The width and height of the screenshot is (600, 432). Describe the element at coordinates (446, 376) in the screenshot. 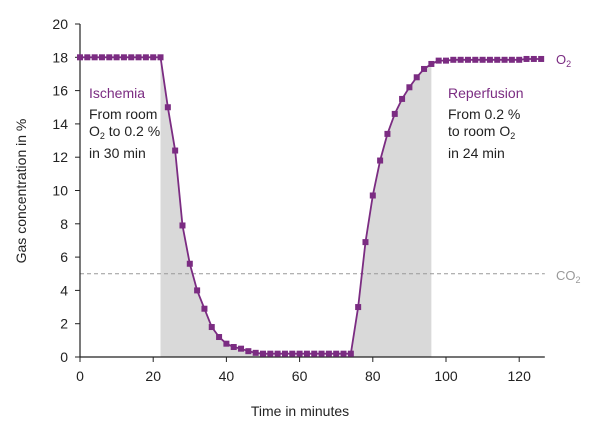

I see `x-tick-label-100: 100` at that location.